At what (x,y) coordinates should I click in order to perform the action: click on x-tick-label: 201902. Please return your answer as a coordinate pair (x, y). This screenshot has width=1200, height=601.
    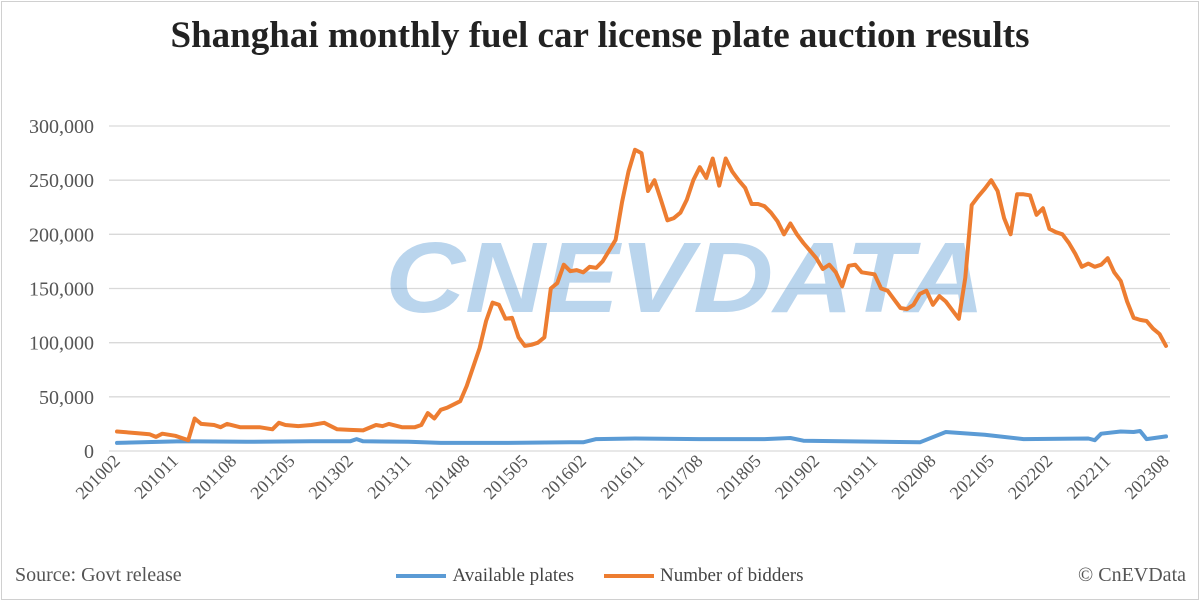
    Looking at the image, I should click on (797, 477).